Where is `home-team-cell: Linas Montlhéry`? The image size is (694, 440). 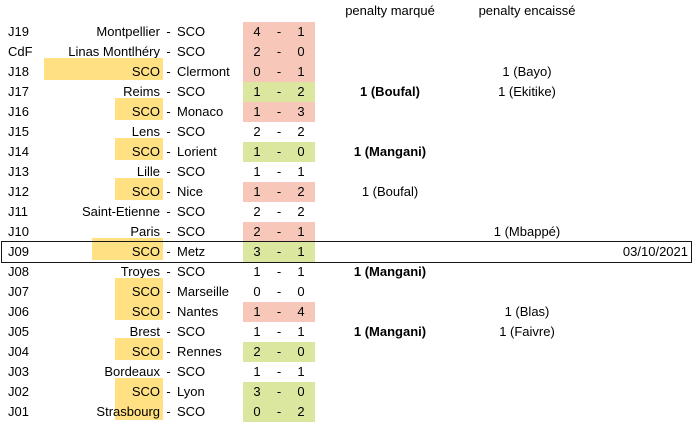 home-team-cell: Linas Montlhéry is located at coordinates (114, 51).